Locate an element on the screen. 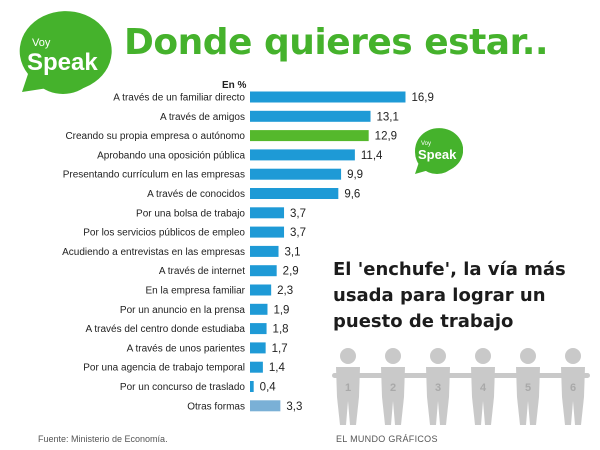  value-label: 1,4 is located at coordinates (277, 368).